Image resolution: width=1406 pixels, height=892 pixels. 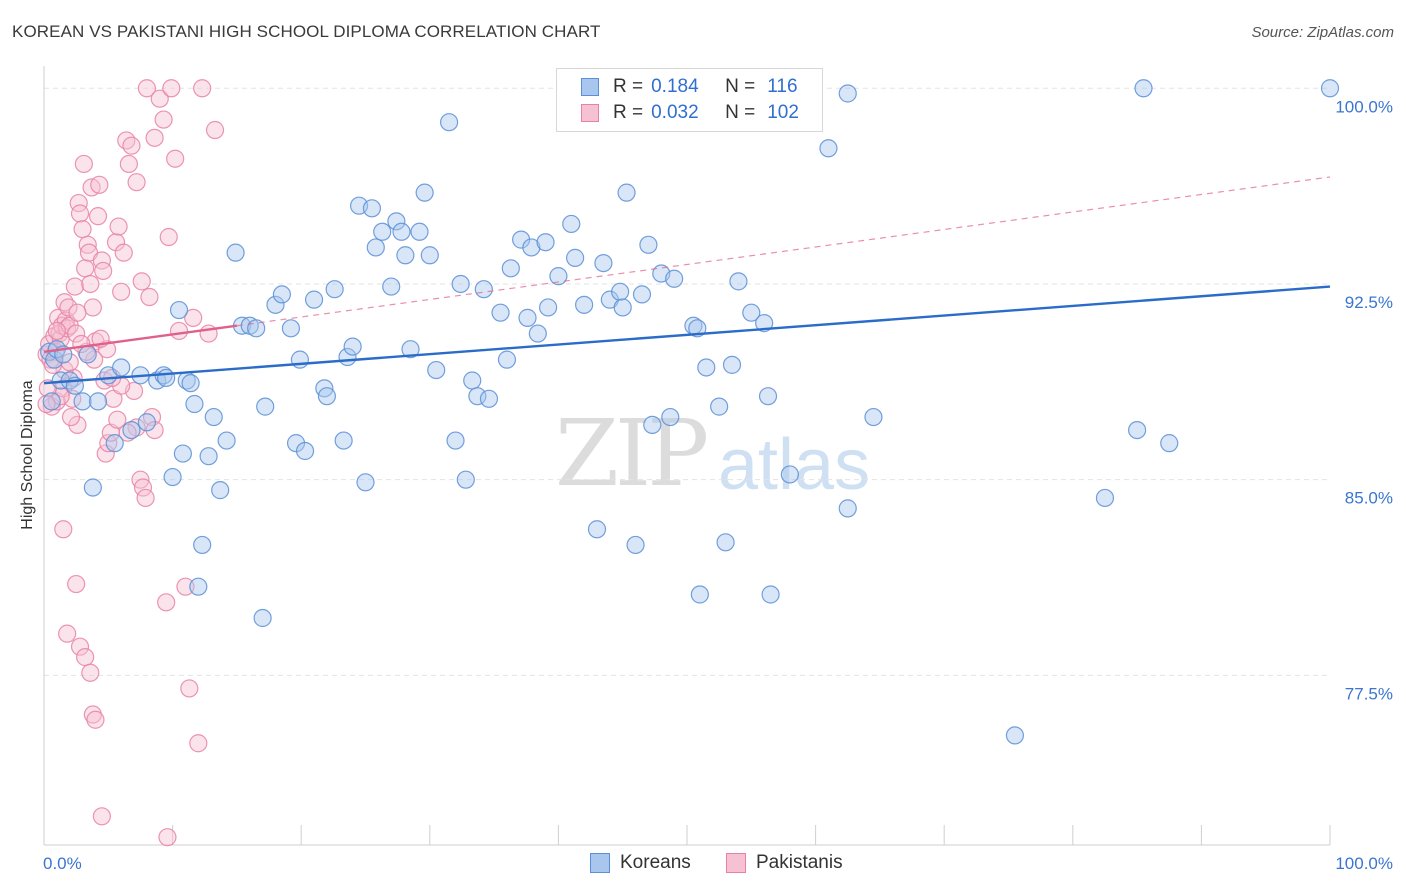 What do you see at coordinates (590, 113) in the screenshot?
I see `pakistanis-swatch` at bounding box center [590, 113].